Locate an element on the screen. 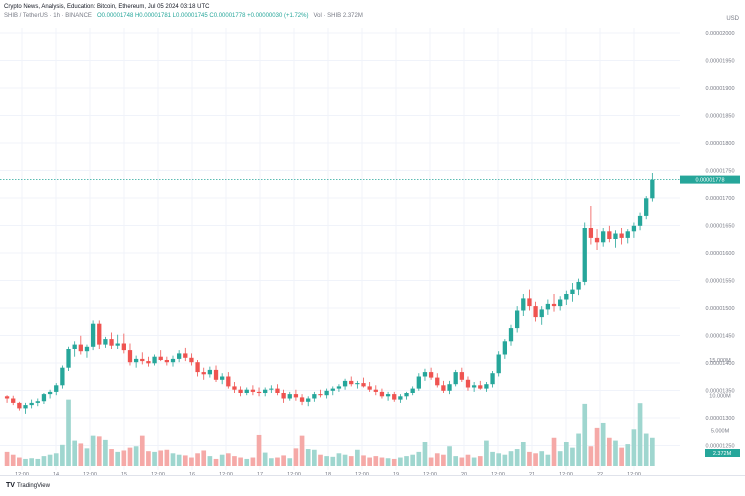 This screenshot has width=745, height=496. price-axis-label: 0.00001550 is located at coordinates (719, 282).